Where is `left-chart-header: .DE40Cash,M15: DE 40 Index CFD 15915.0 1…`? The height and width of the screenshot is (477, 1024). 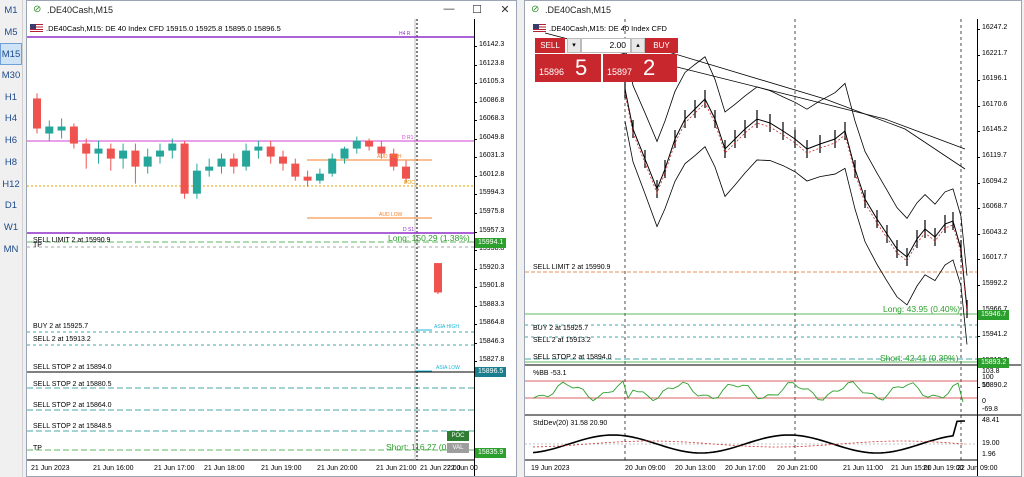
left-chart-header: .DE40Cash,M15: DE 40 Index CFD 15915.0 1… is located at coordinates (155, 28).